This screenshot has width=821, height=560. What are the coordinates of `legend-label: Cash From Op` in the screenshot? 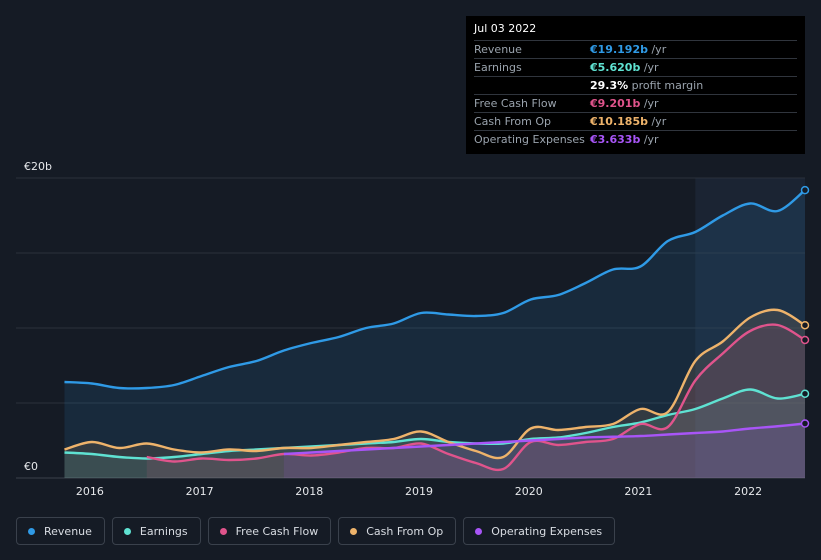 It's located at (405, 531).